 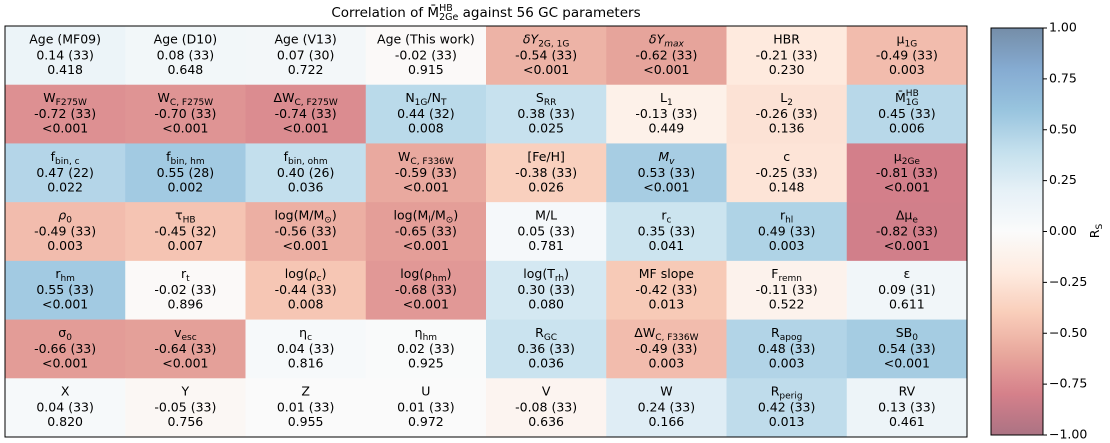 I want to click on subscript: e, so click(x=915, y=220).